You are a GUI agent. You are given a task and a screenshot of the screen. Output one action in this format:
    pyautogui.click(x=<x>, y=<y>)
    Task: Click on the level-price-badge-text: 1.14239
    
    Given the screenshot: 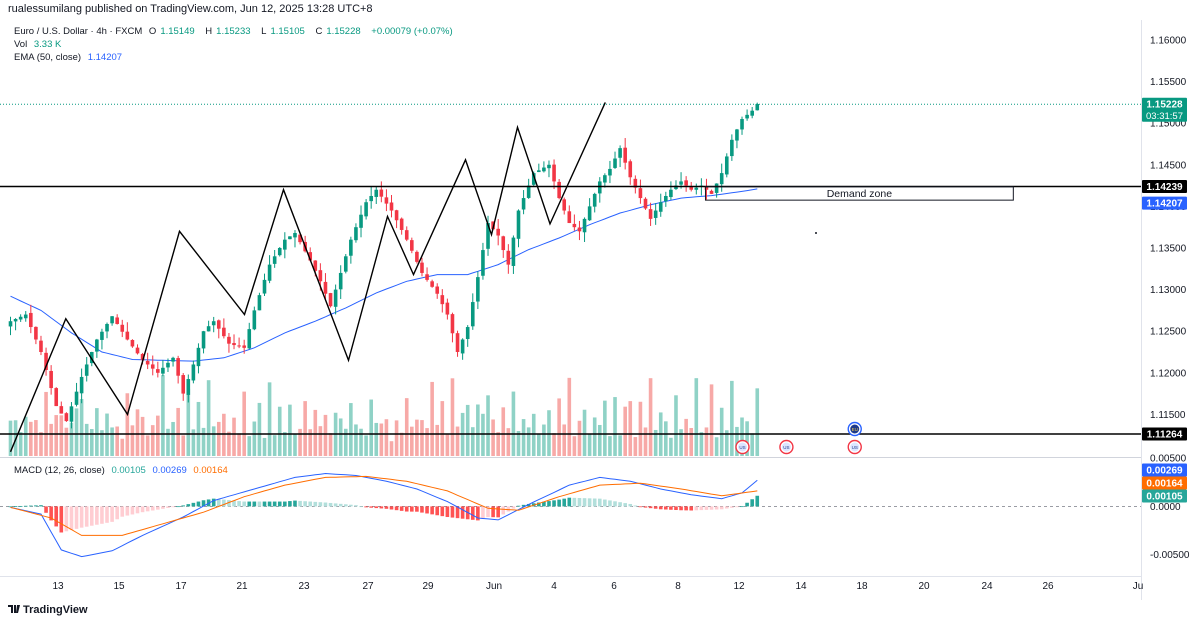 What is the action you would take?
    pyautogui.click(x=1164, y=187)
    